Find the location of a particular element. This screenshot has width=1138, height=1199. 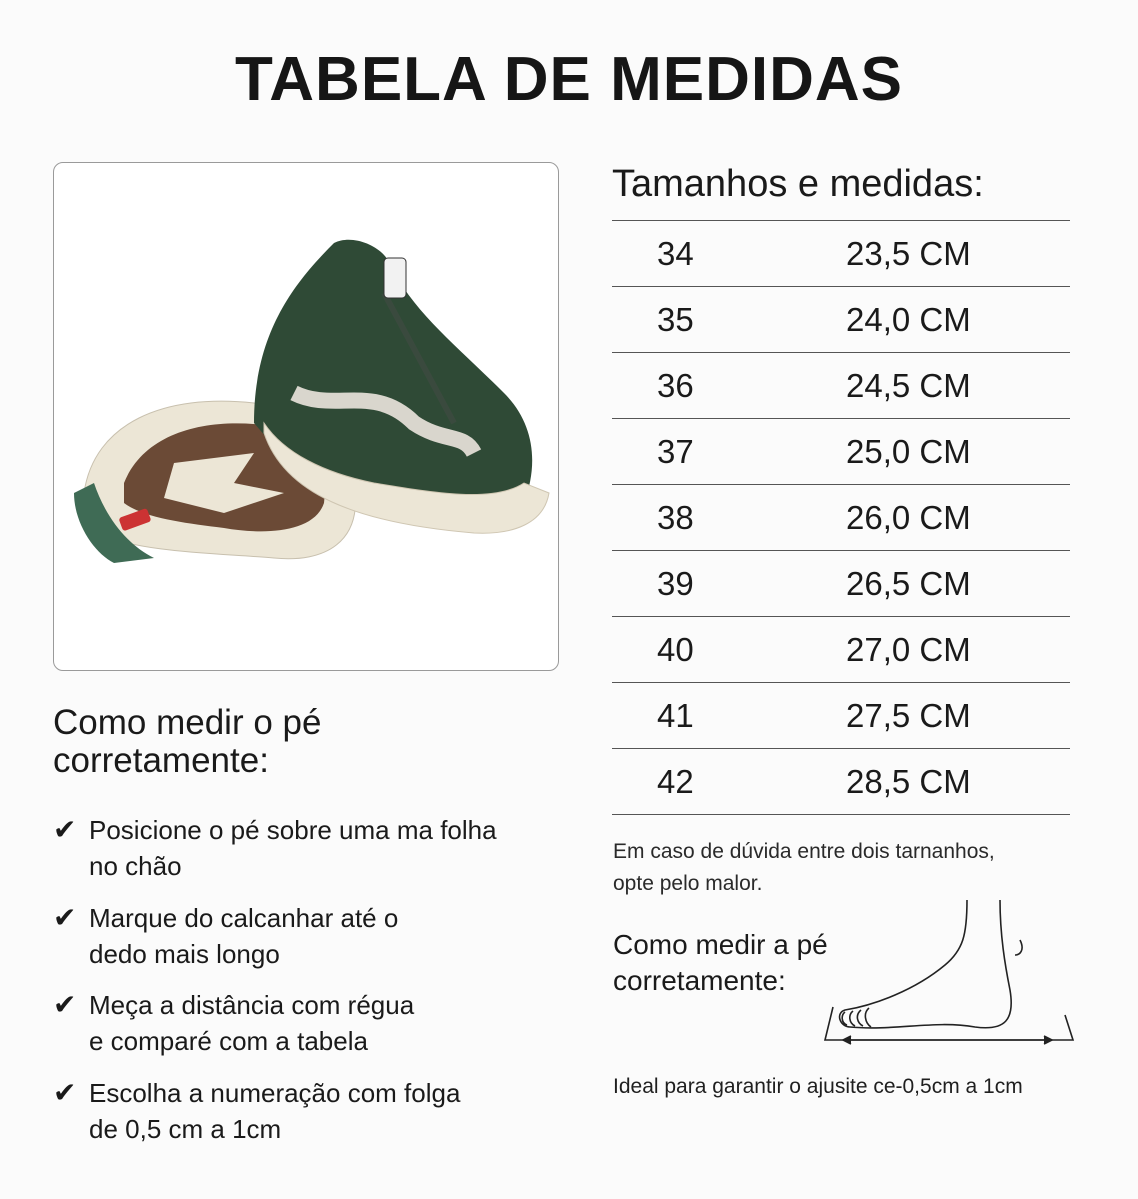

size-row: 40 27,0 CM is located at coordinates (841, 649).